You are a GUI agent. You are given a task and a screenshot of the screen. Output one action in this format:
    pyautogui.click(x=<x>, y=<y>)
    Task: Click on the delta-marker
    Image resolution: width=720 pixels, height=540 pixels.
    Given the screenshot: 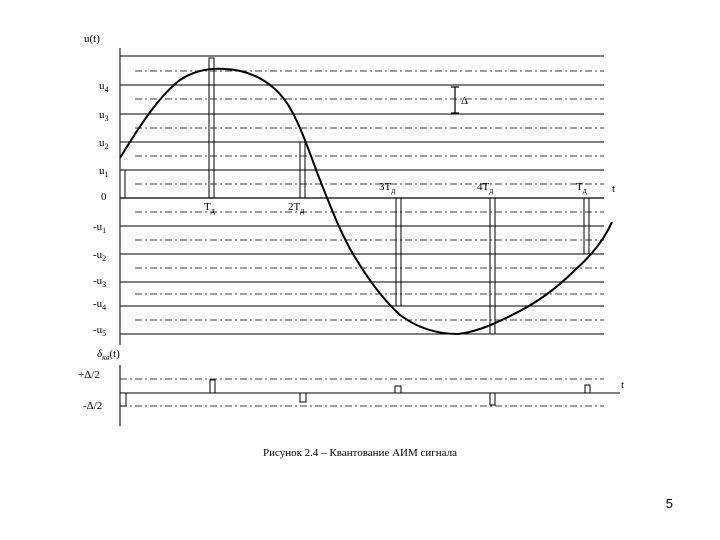 What is the action you would take?
    pyautogui.click(x=455, y=100)
    